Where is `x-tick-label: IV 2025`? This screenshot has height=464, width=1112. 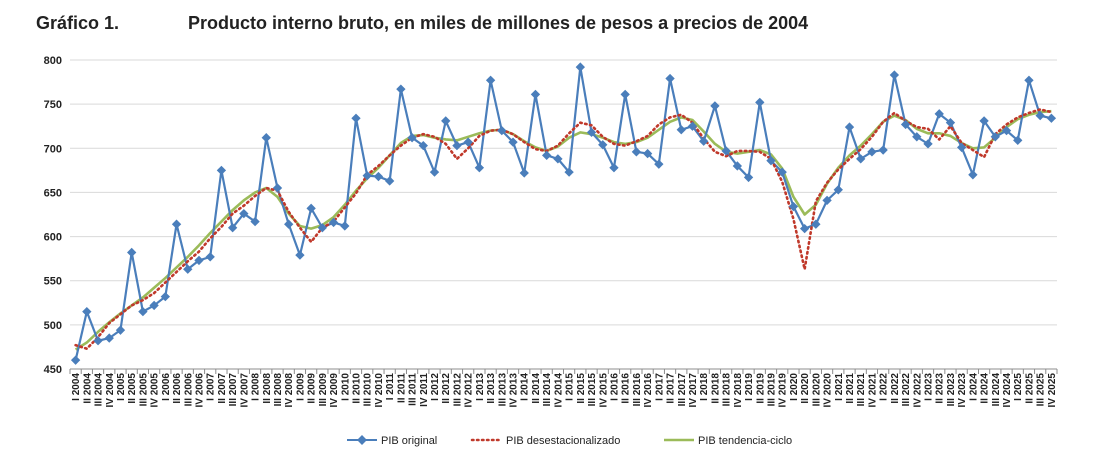
x-tick-label: IV 2025 is located at coordinates (1052, 390).